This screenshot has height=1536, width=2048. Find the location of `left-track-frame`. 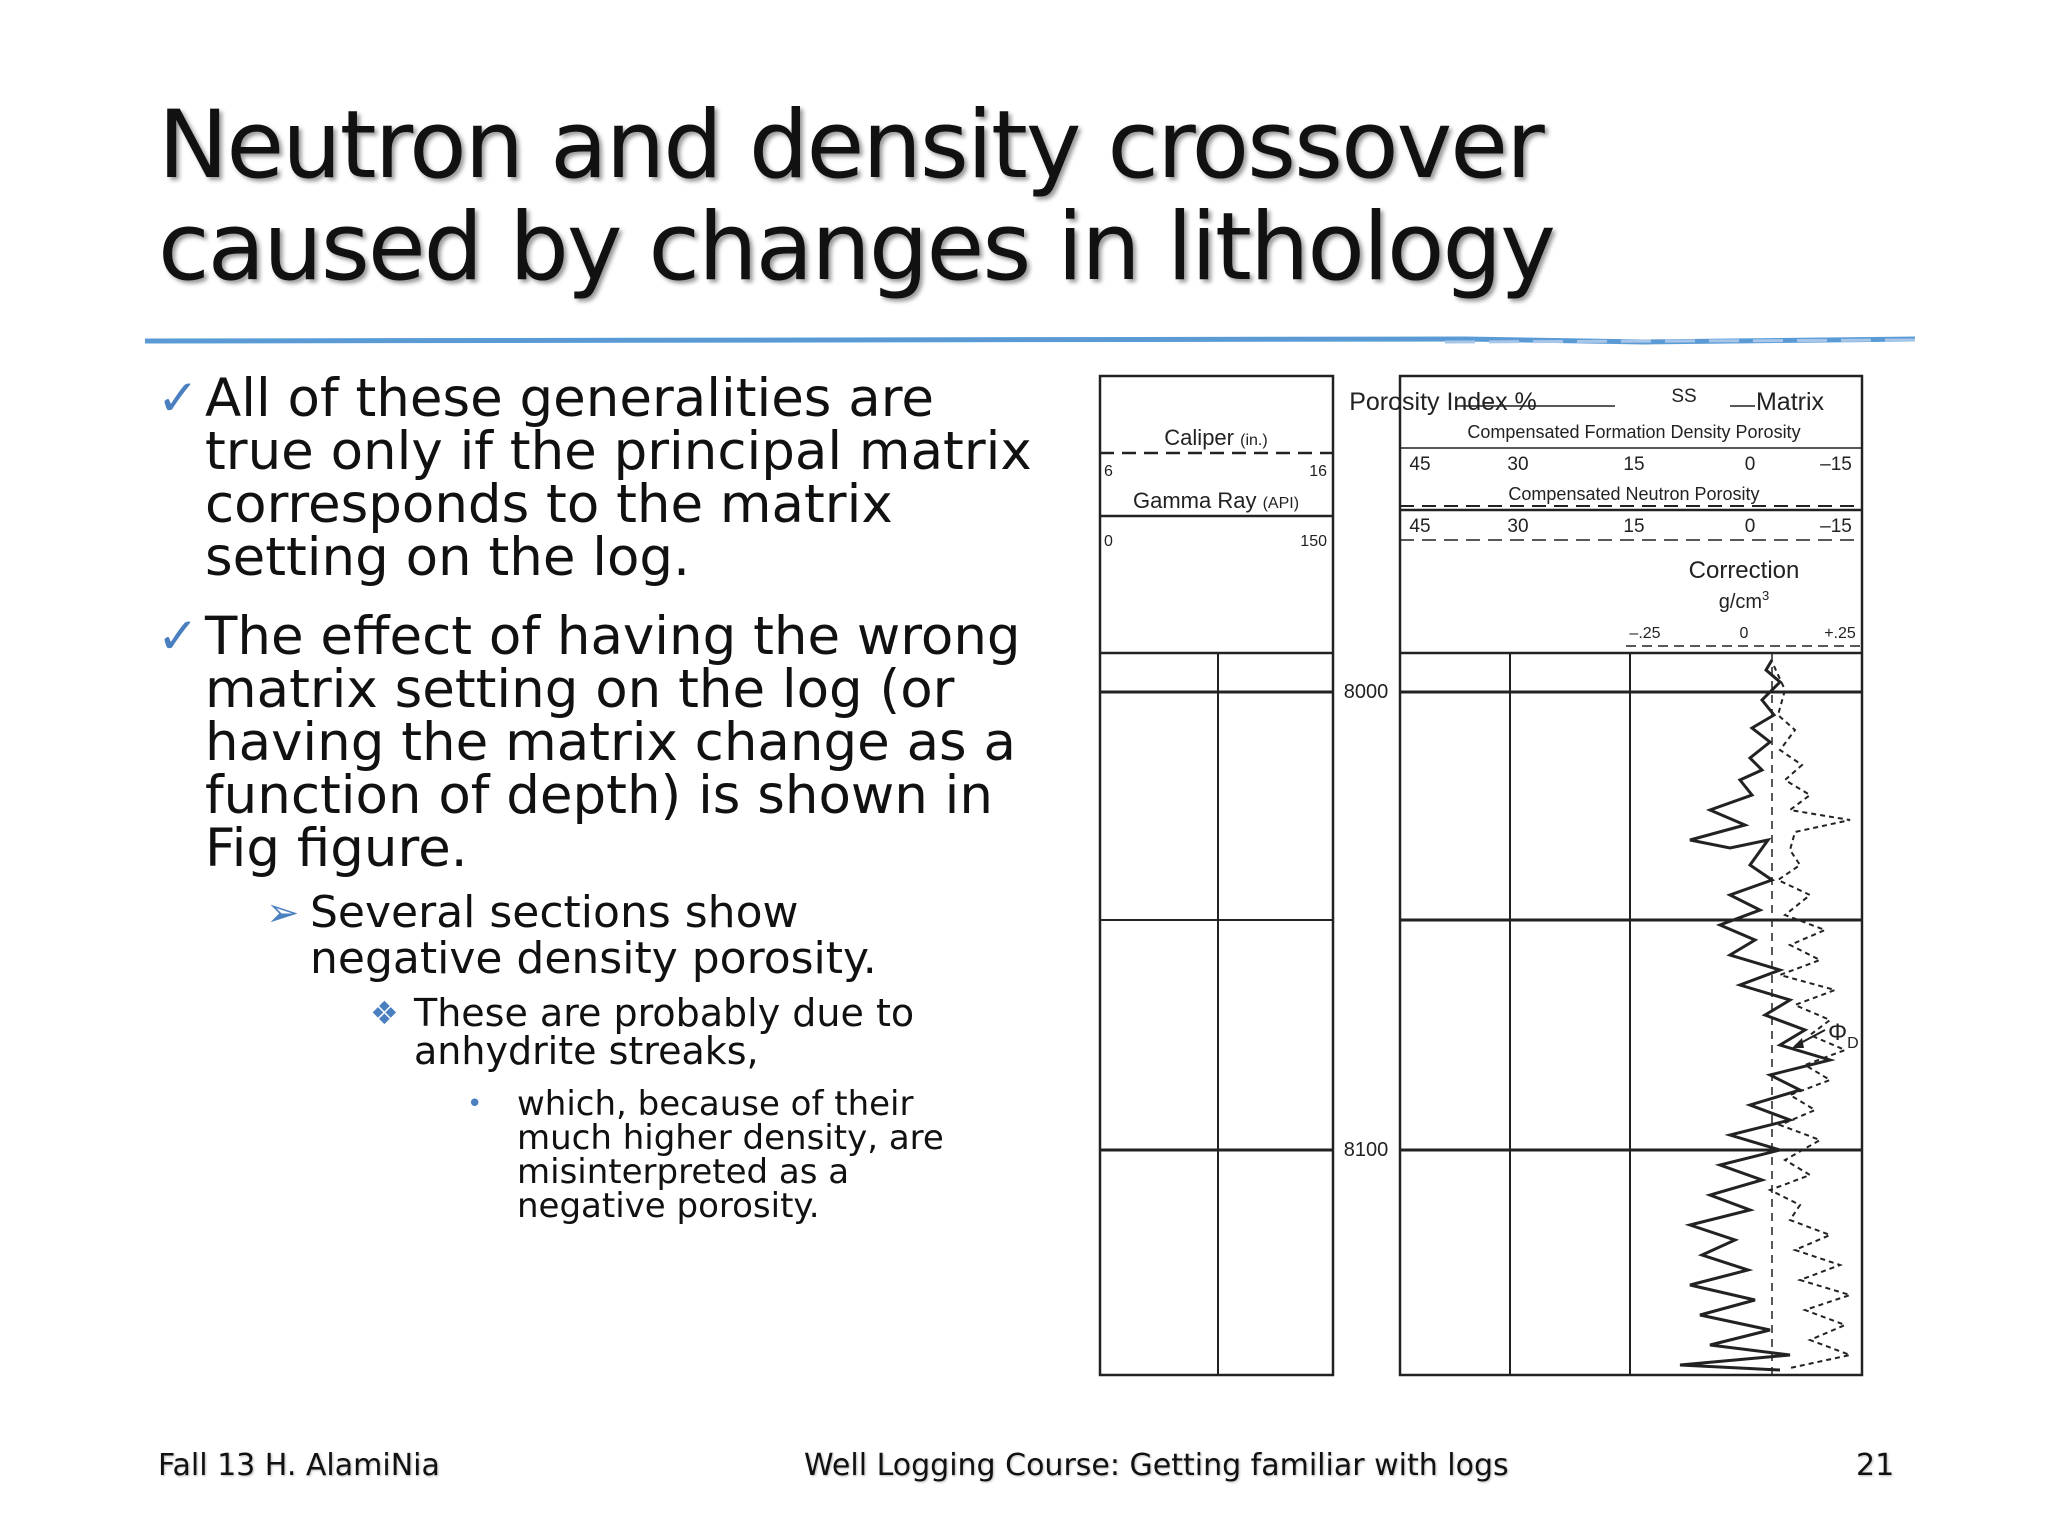

left-track-frame is located at coordinates (1216, 875).